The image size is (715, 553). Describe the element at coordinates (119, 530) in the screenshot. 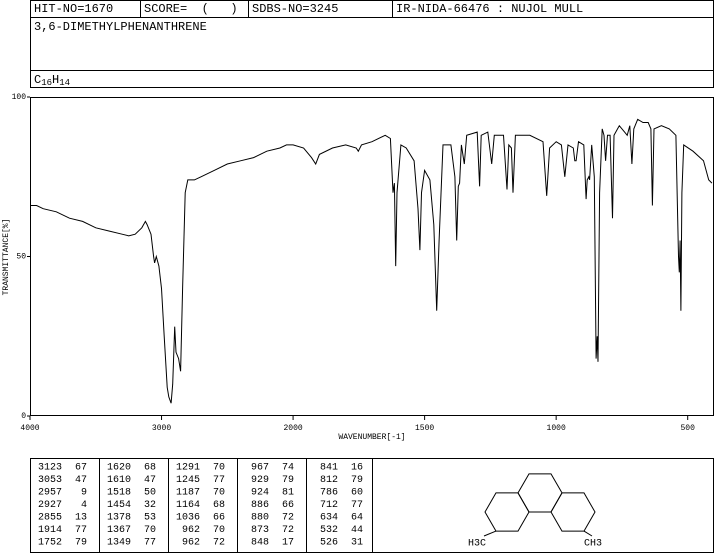

I see `peak-wavenumber: 1367` at that location.